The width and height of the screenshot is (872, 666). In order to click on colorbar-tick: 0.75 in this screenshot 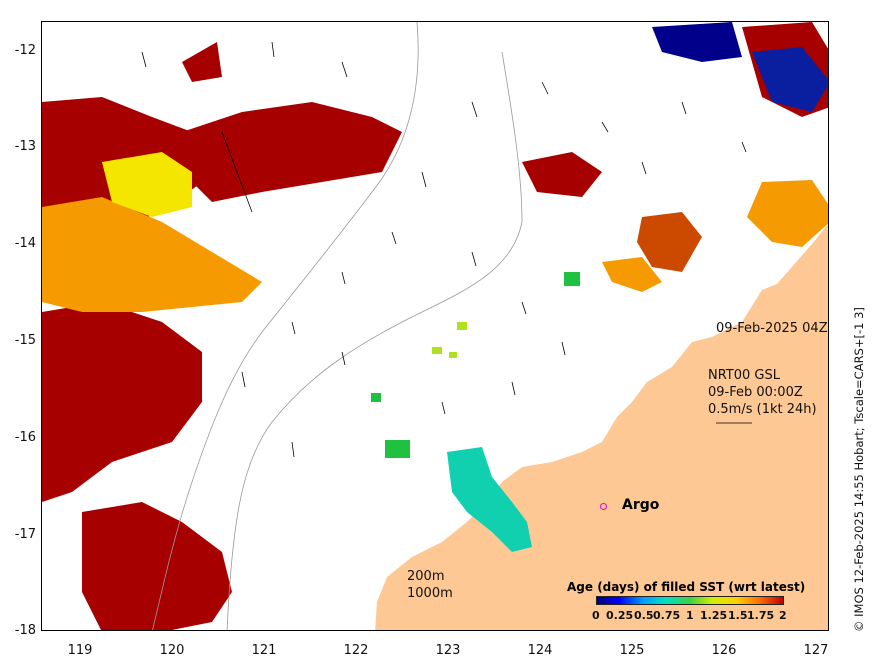, I will do `click(667, 615)`.